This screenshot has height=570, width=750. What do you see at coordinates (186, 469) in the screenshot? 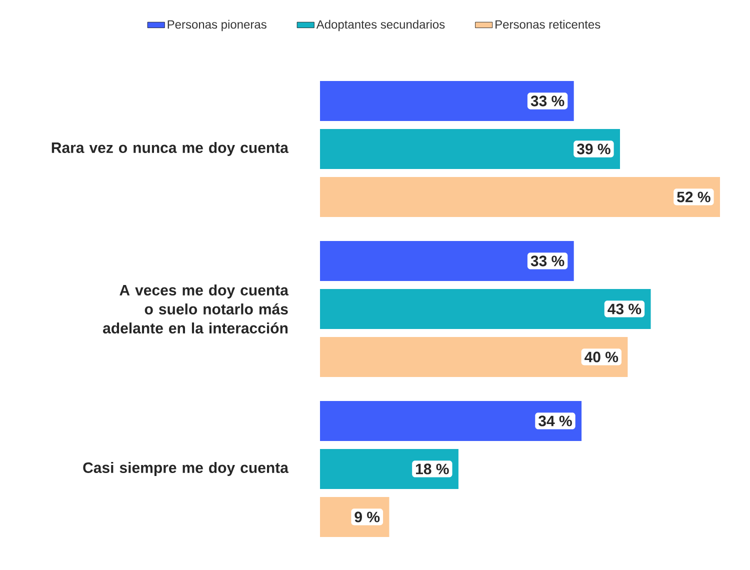
I see `y-tick-label: Casi siempre me doy cuenta` at bounding box center [186, 469].